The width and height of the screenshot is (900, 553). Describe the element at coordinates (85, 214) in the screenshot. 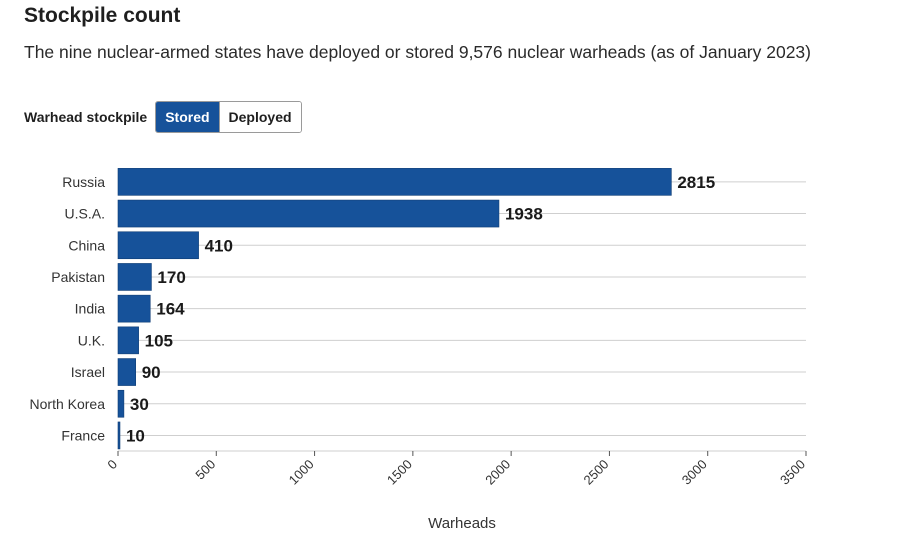

I see `category-label: U.S.A.` at that location.